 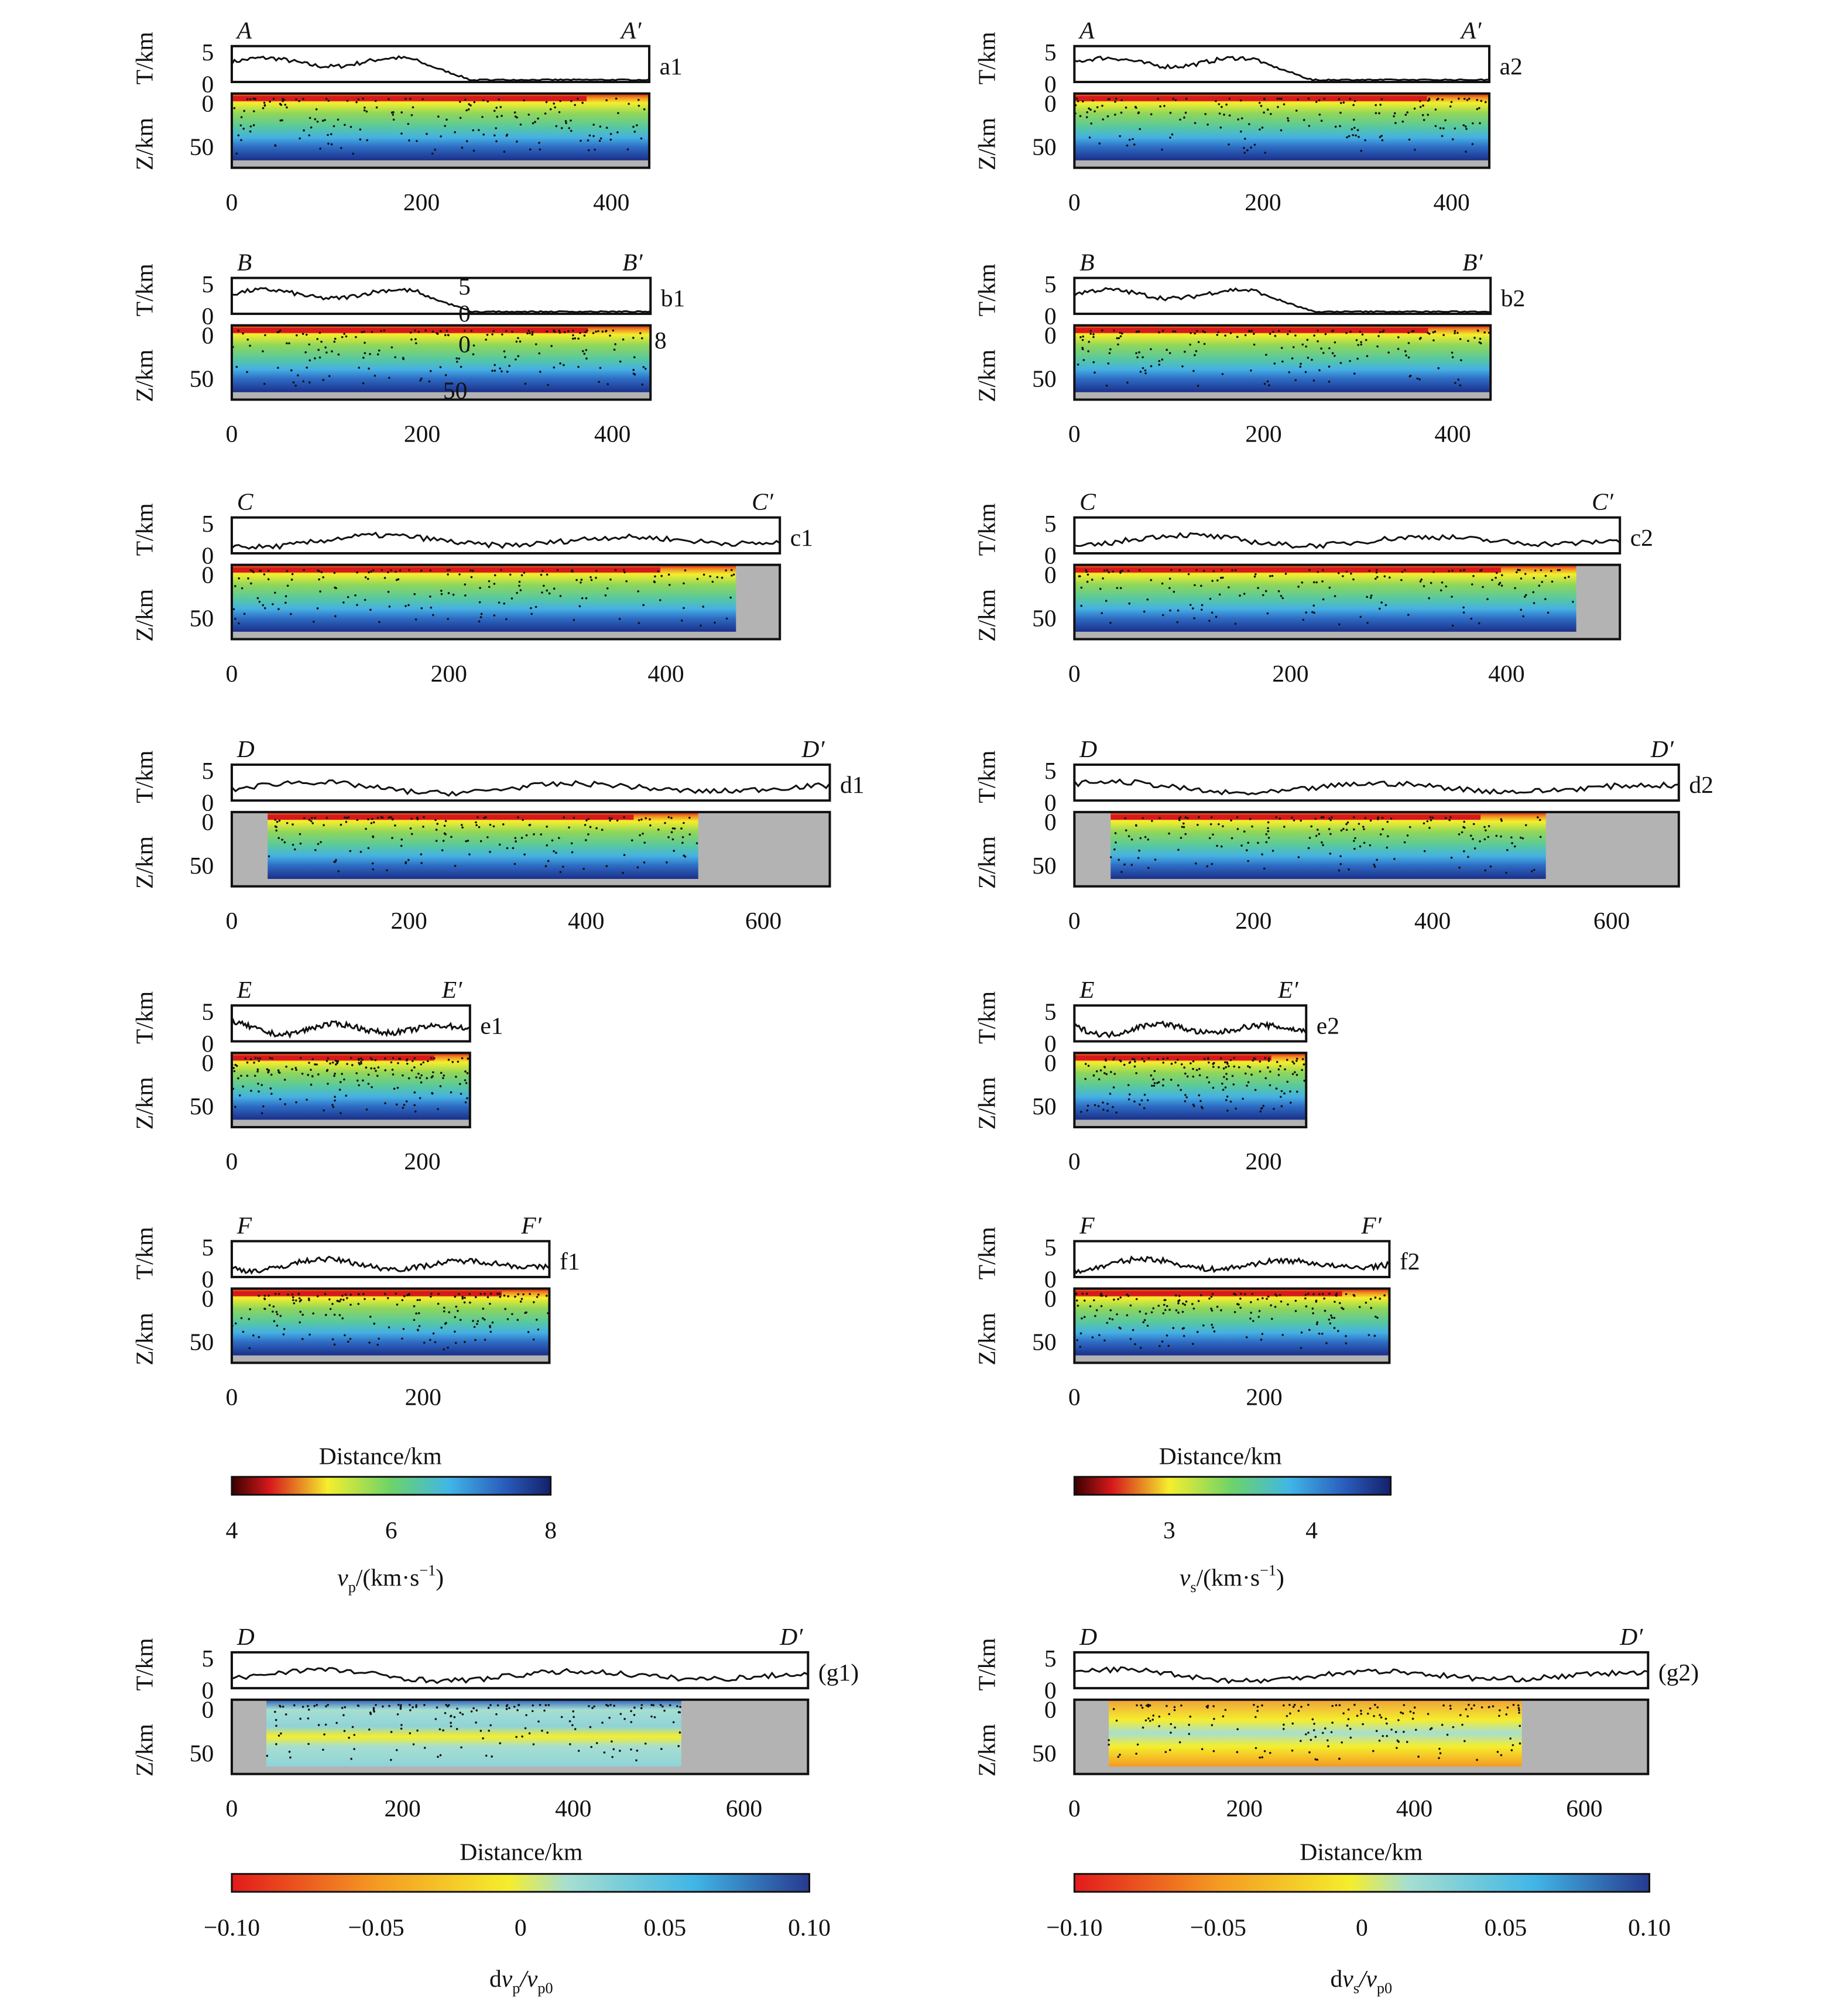 I want to click on model-box, so click(x=520, y=1736).